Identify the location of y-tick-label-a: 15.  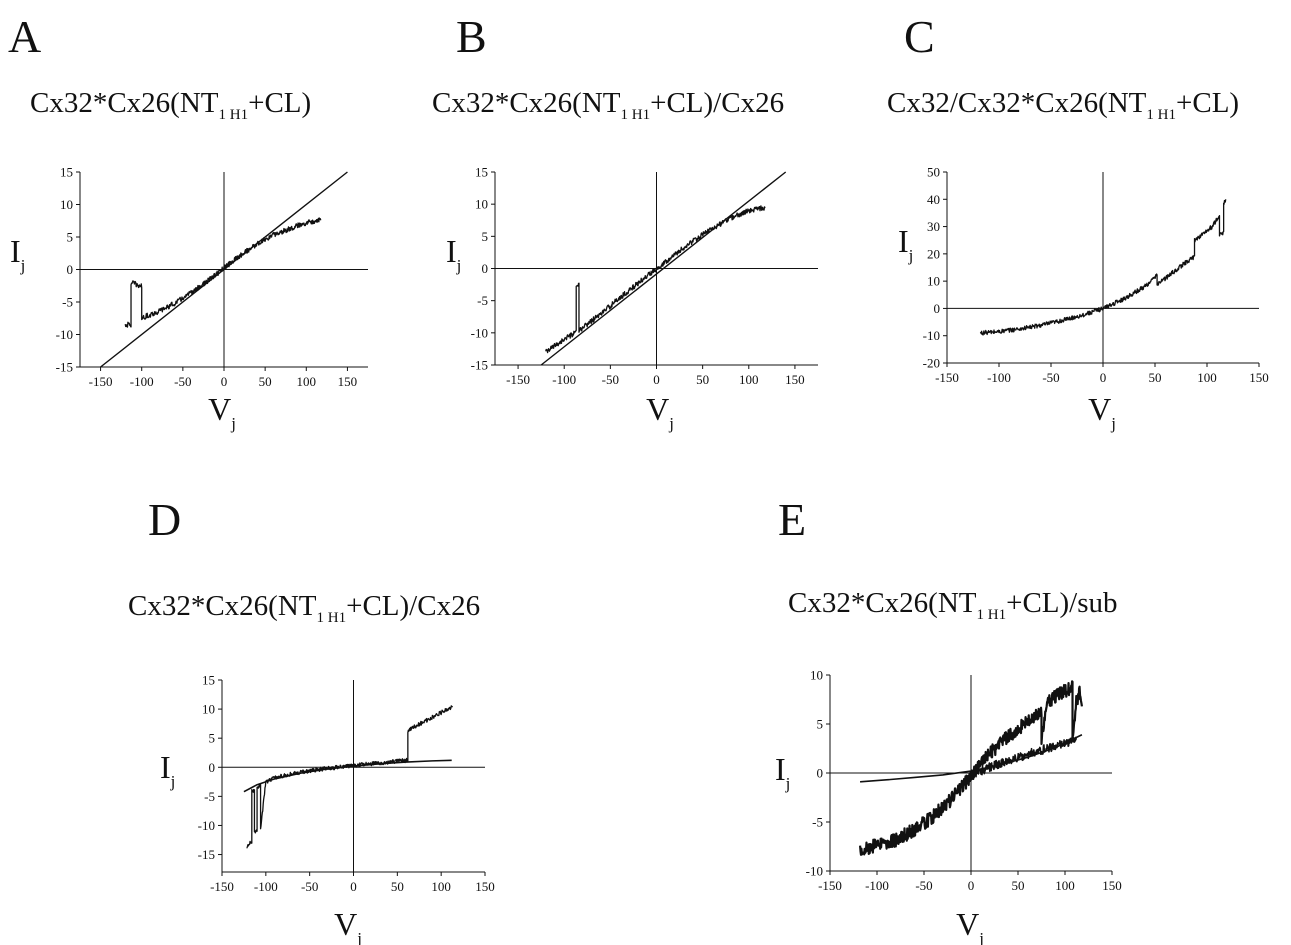
(66, 172).